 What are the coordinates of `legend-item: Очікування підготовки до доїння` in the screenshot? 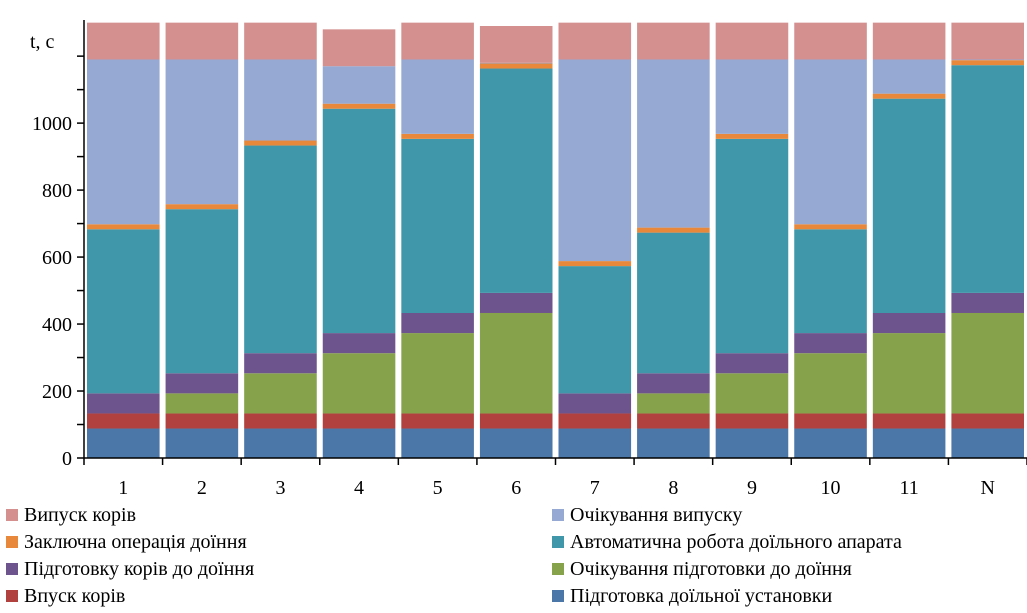 It's located at (702, 569).